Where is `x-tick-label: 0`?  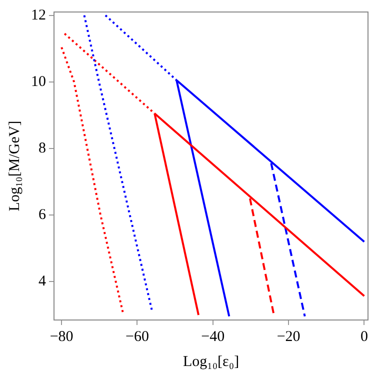 x-tick-label: 0 is located at coordinates (364, 336).